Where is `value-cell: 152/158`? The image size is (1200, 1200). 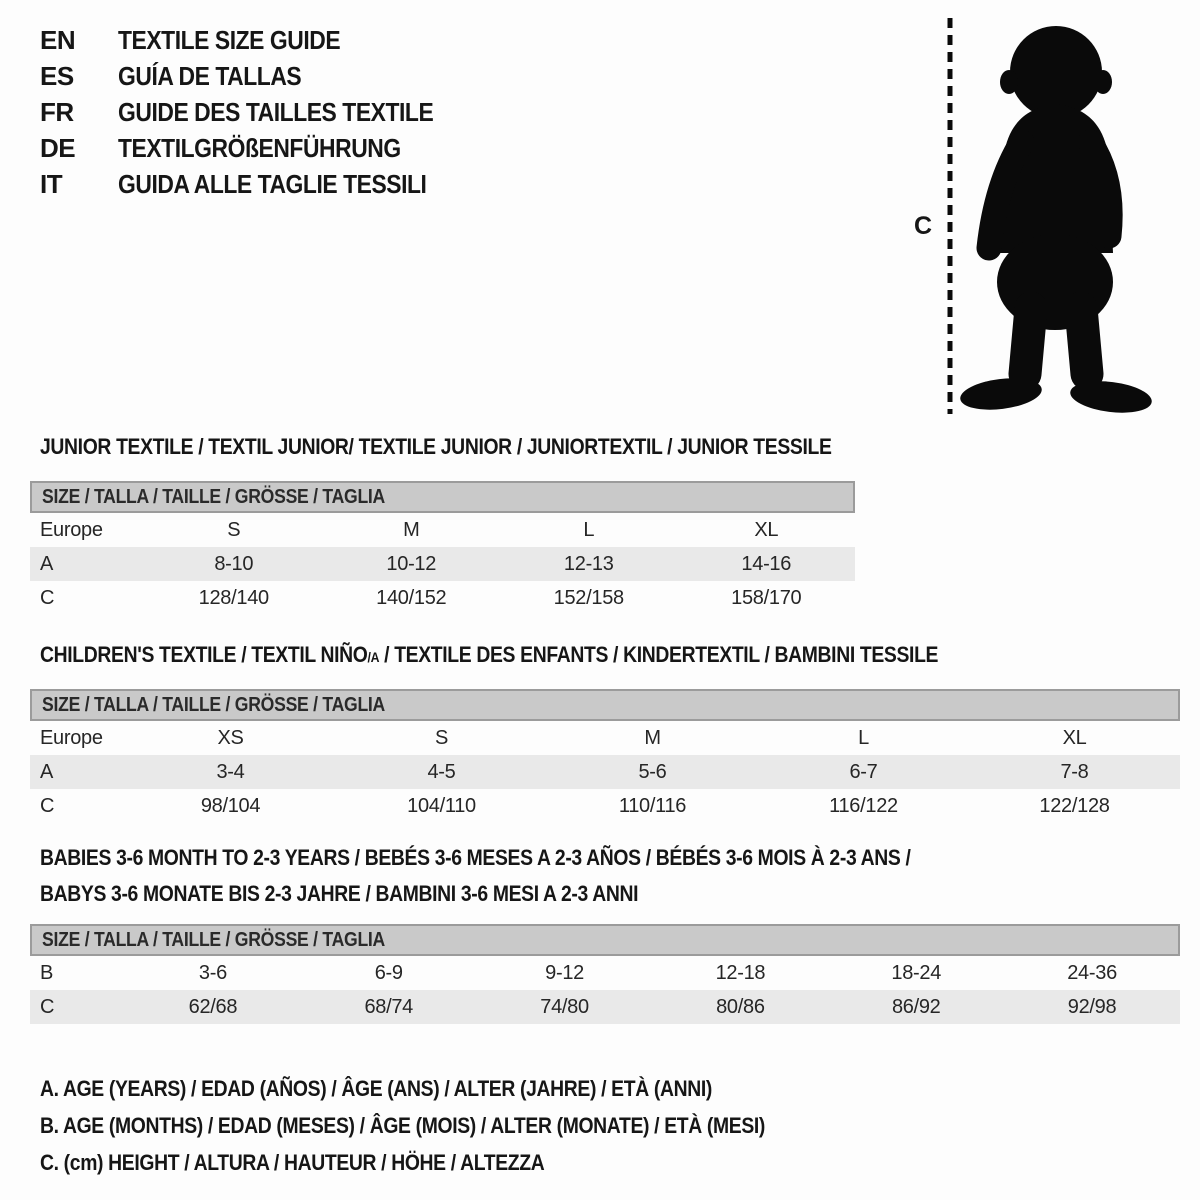 value-cell: 152/158 is located at coordinates (589, 597).